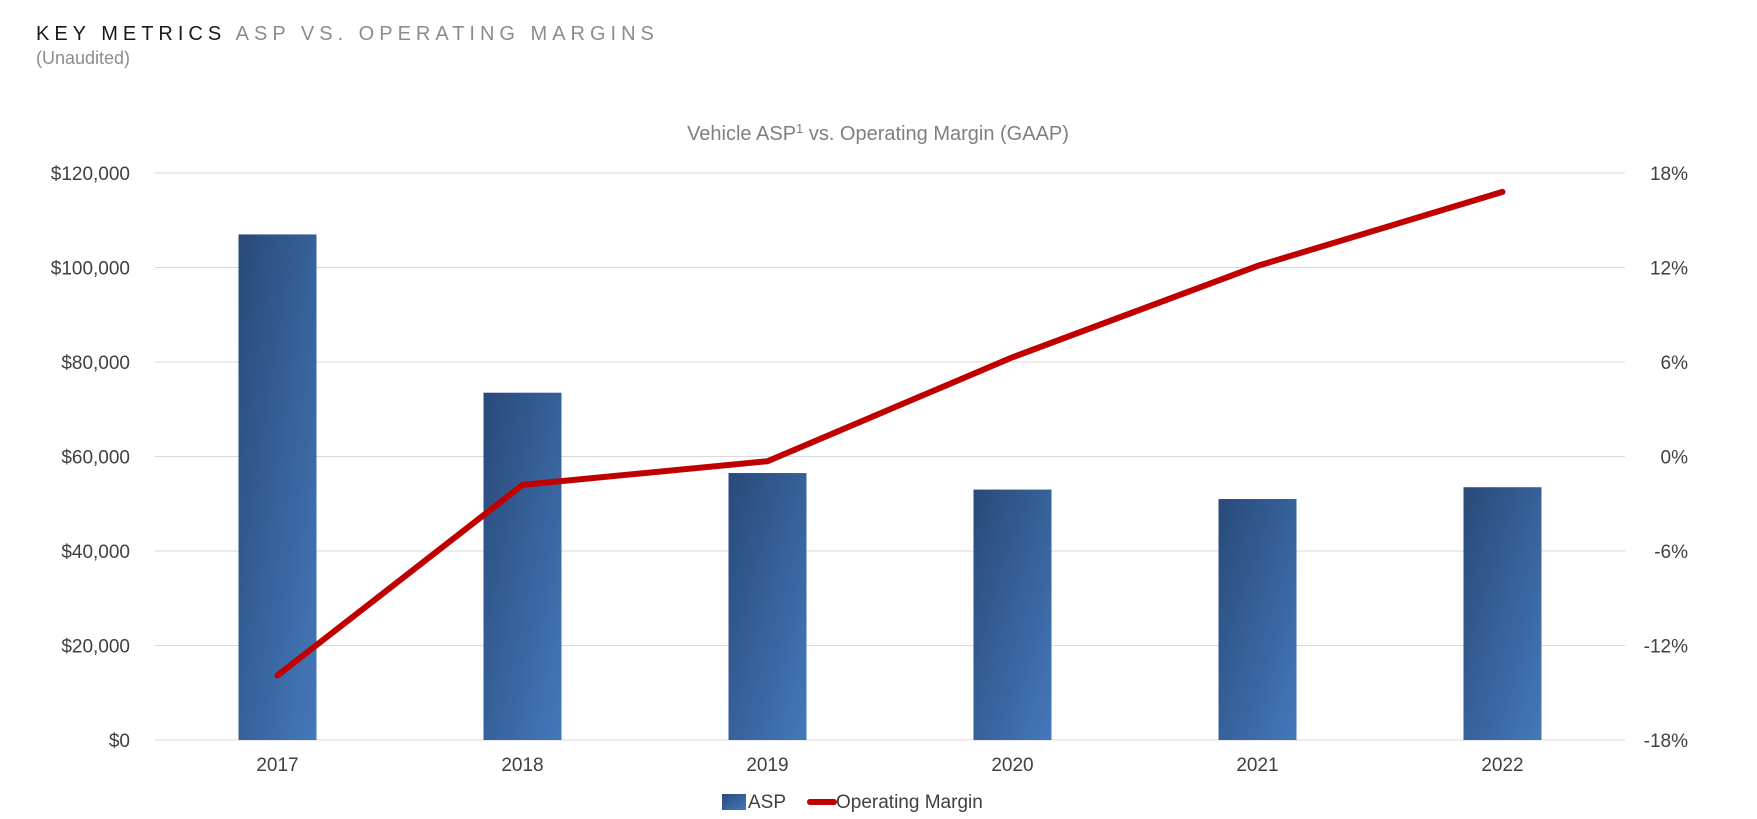 This screenshot has width=1757, height=819. What do you see at coordinates (277, 765) in the screenshot?
I see `x-tick-label: 2017` at bounding box center [277, 765].